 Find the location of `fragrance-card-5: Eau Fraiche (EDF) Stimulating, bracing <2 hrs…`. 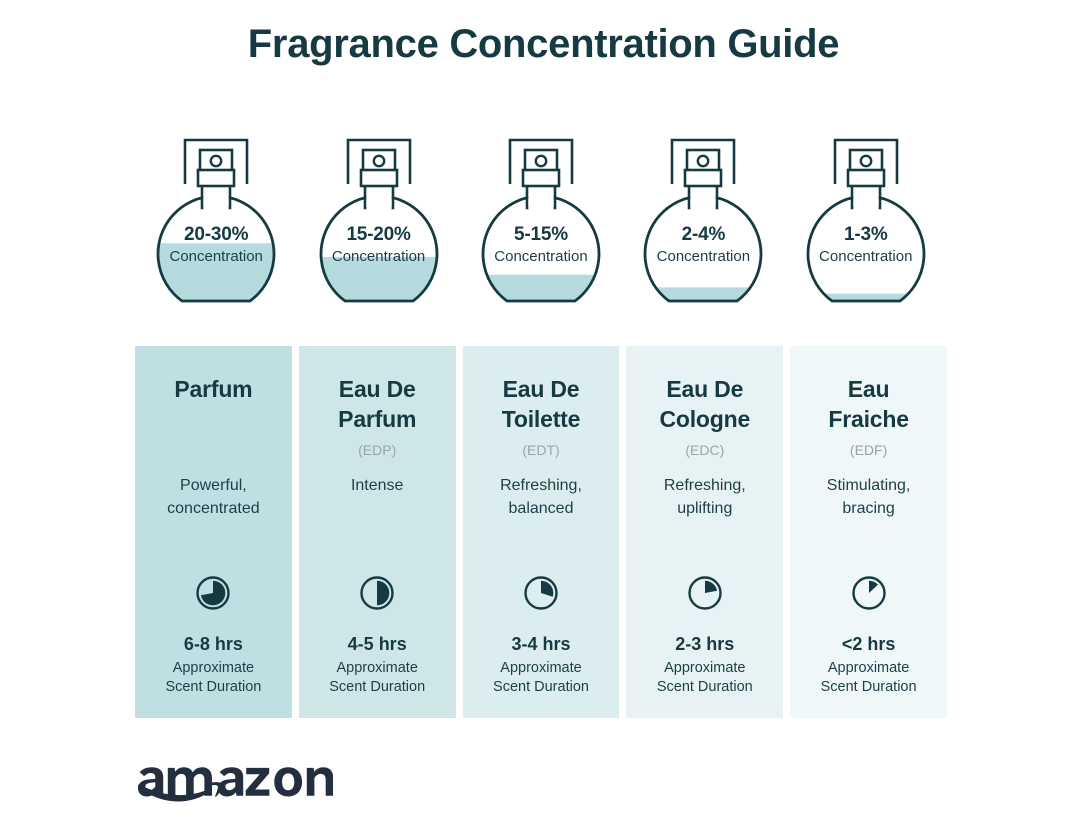

fragrance-card-5: Eau Fraiche (EDF) Stimulating, bracing <2 hrs… is located at coordinates (868, 532).